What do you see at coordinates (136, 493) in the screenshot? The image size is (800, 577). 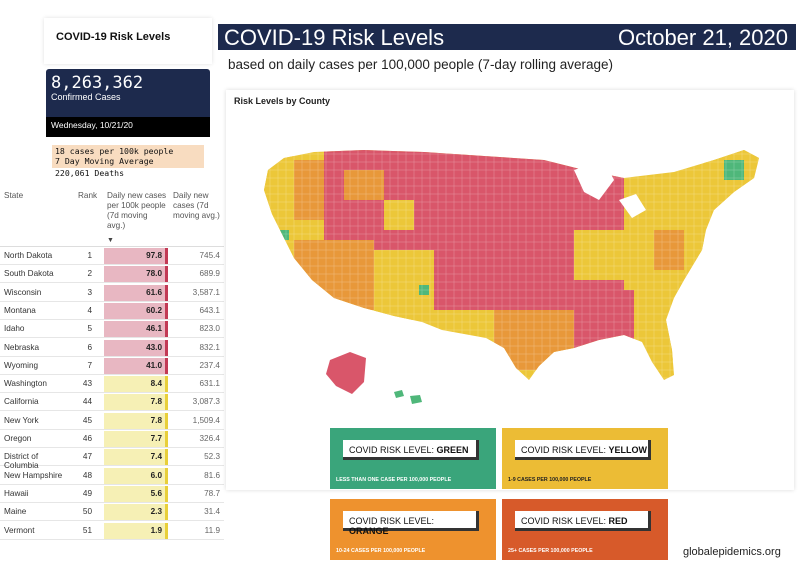 I see `cell-rate-bar: 5.6` at bounding box center [136, 493].